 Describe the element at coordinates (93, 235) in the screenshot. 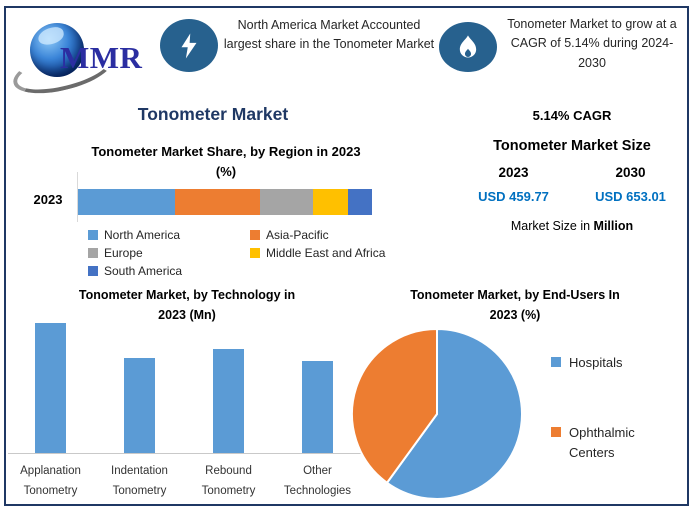

I see `legend-swatch-north-america` at that location.